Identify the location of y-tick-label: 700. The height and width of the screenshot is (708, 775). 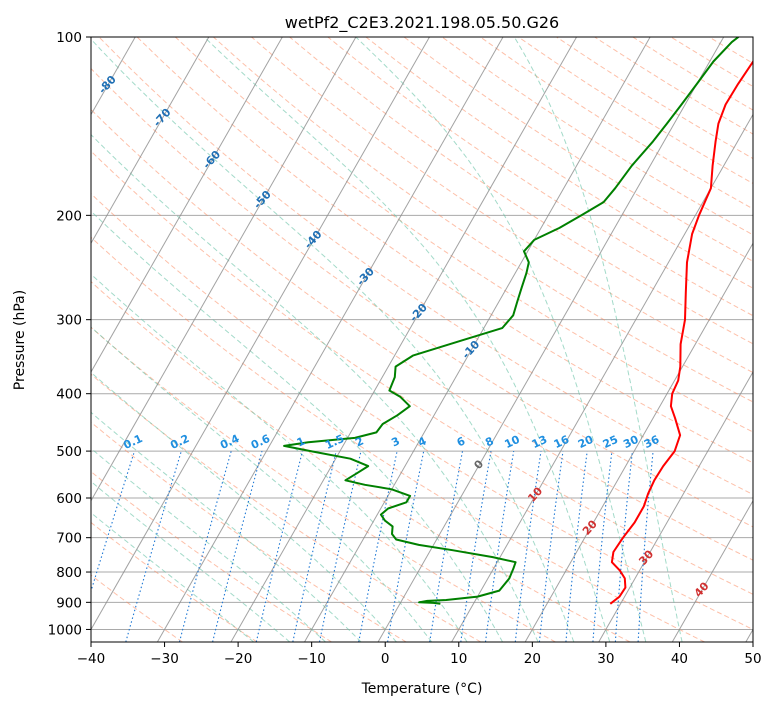
(69, 539).